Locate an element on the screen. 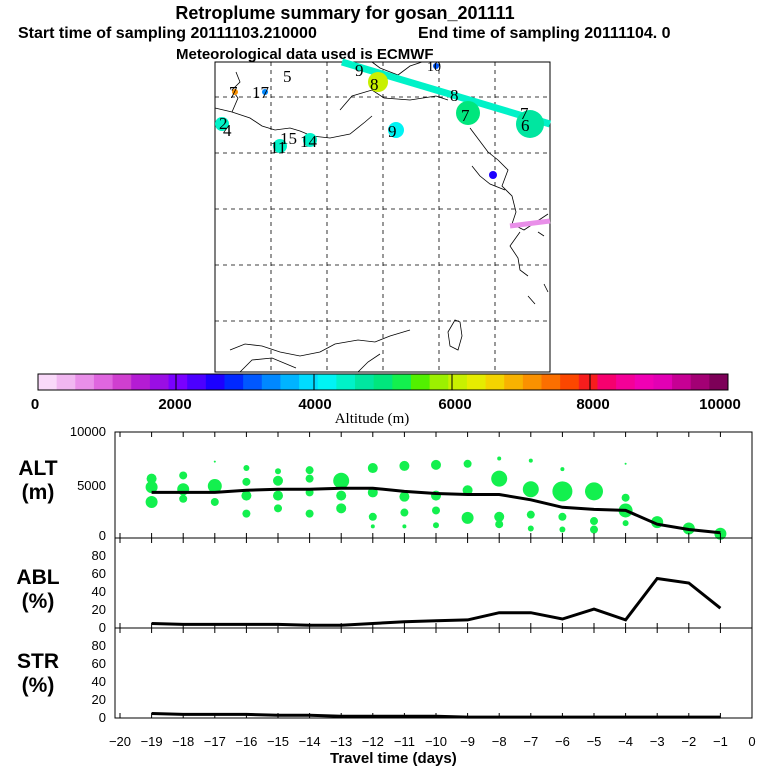 This screenshot has height=768, width=768. alt-tick: 0 is located at coordinates (102, 535).